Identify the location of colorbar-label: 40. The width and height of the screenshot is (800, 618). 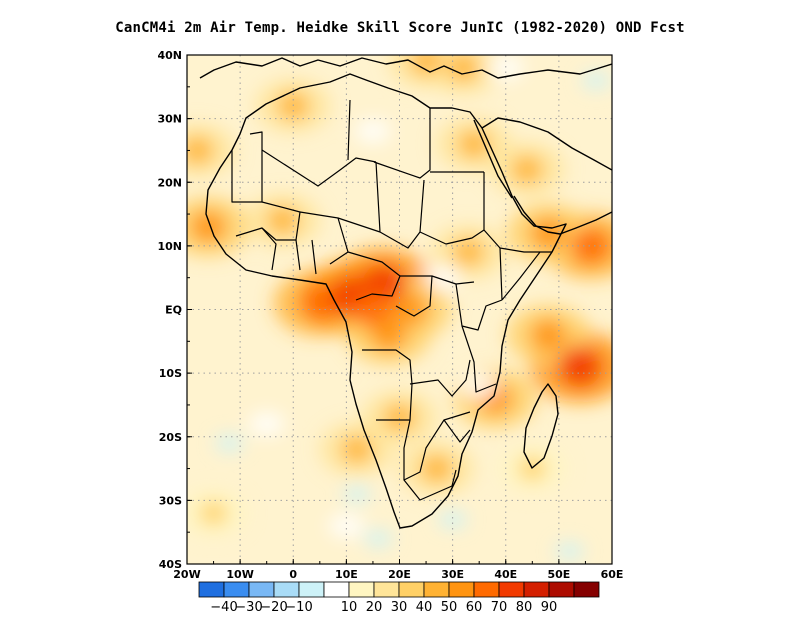
(424, 607).